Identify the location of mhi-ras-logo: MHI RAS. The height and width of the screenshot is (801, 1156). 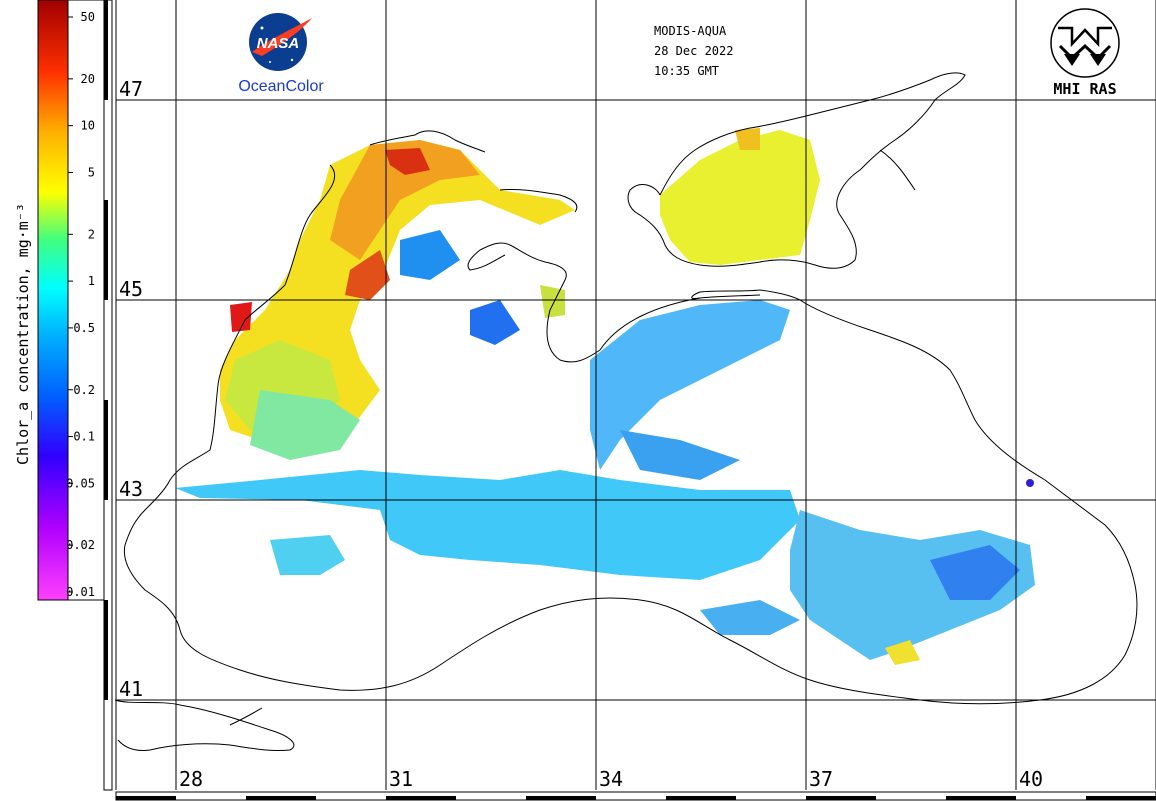
(1085, 53).